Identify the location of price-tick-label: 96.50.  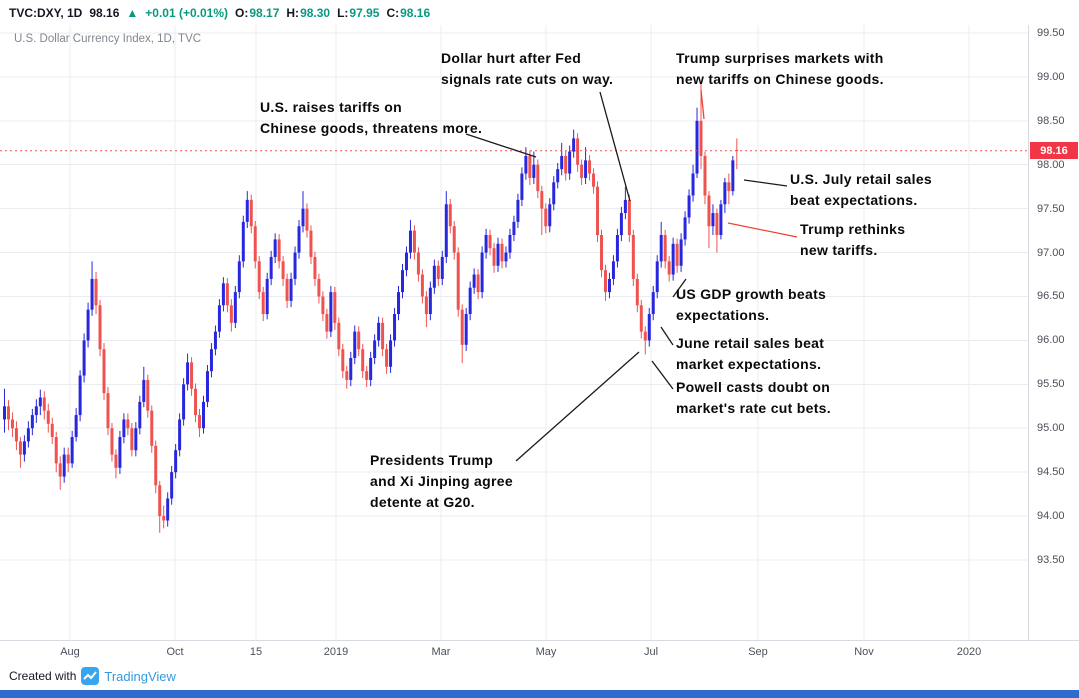
(1051, 296).